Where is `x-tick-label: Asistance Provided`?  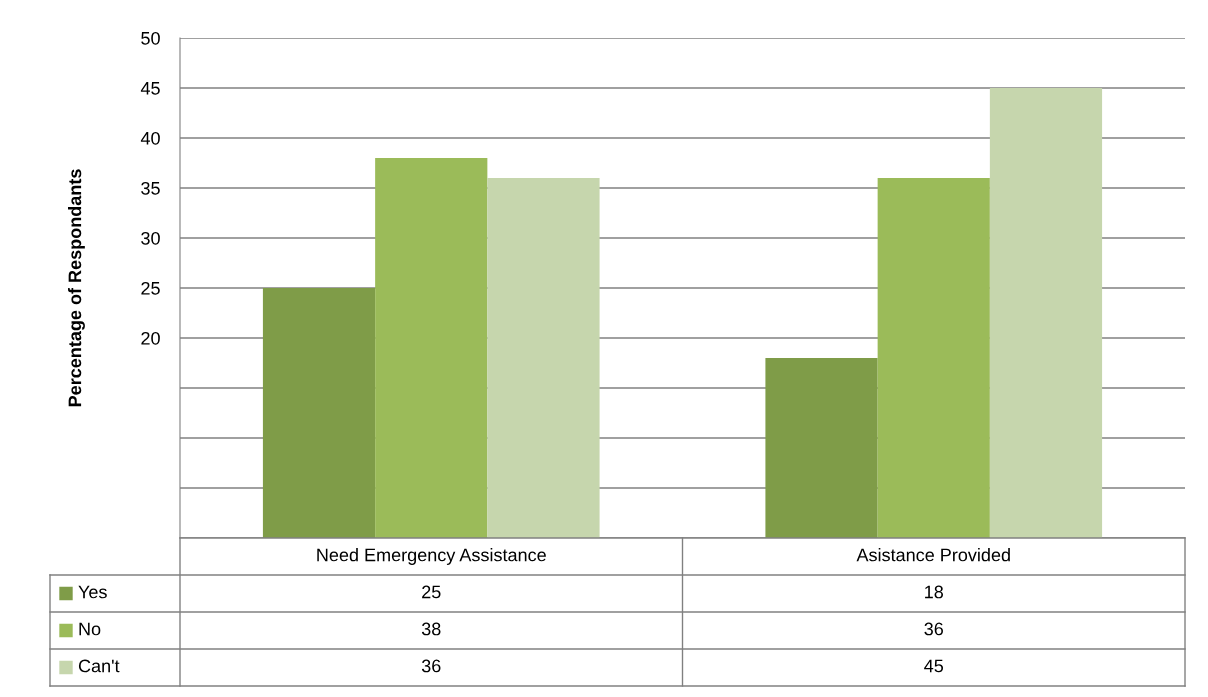
x-tick-label: Asistance Provided is located at coordinates (933, 555).